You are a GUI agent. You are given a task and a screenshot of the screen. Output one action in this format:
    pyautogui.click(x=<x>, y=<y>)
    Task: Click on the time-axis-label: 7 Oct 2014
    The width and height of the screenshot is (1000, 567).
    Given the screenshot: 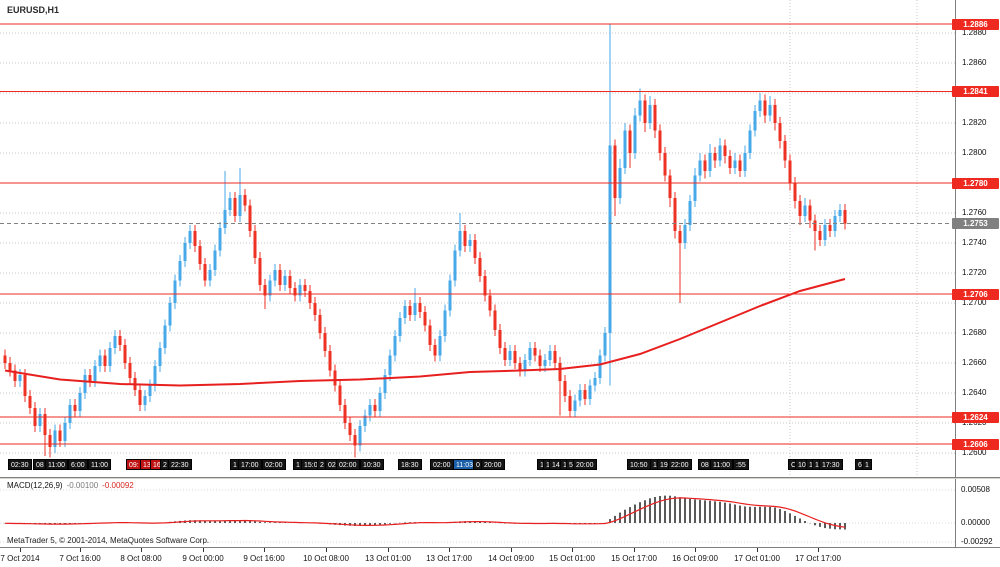 What is the action you would take?
    pyautogui.click(x=20, y=558)
    